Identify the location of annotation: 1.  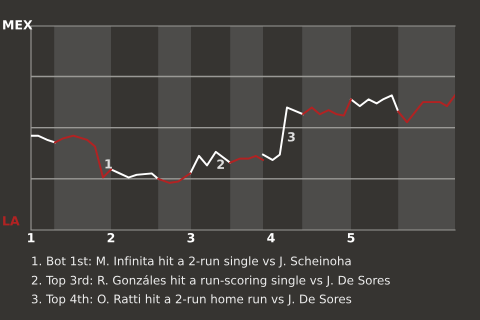
(108, 163).